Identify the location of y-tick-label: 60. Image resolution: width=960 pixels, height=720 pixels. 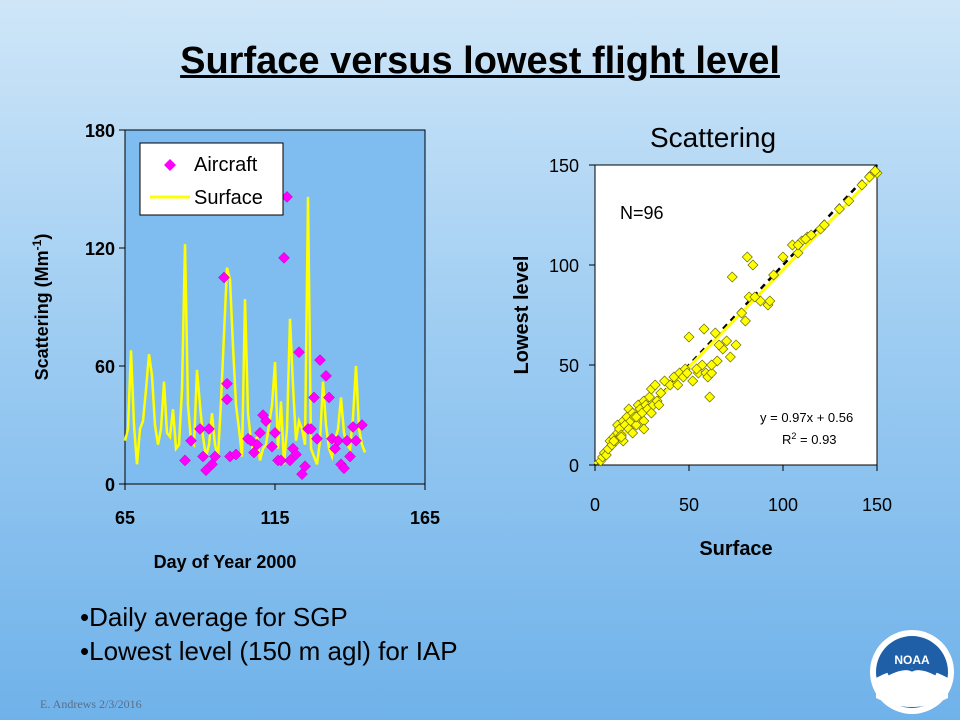
(105, 367).